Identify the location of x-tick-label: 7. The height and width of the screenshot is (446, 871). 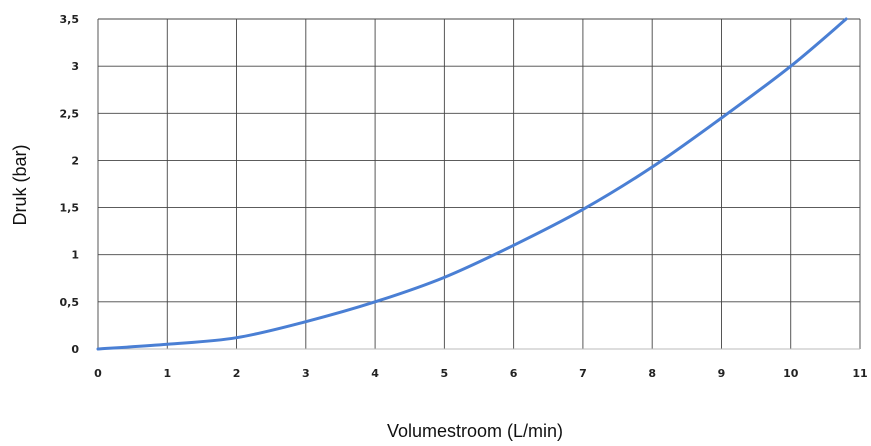
(583, 373).